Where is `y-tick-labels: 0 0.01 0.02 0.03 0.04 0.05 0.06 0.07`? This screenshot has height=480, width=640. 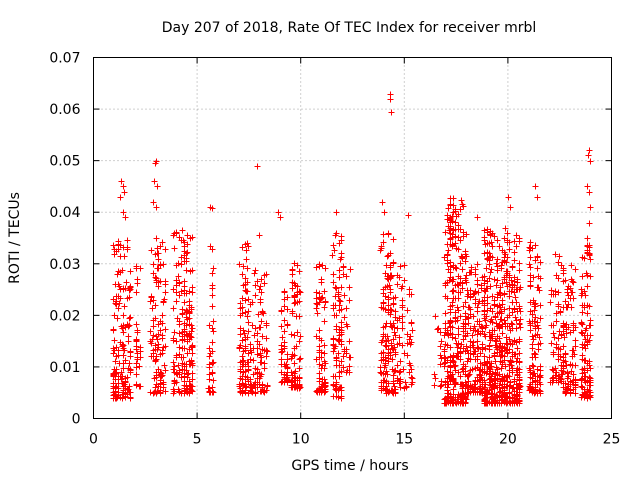
y-tick-labels: 0 0.01 0.02 0.03 0.04 0.05 0.06 0.07 is located at coordinates (64, 239).